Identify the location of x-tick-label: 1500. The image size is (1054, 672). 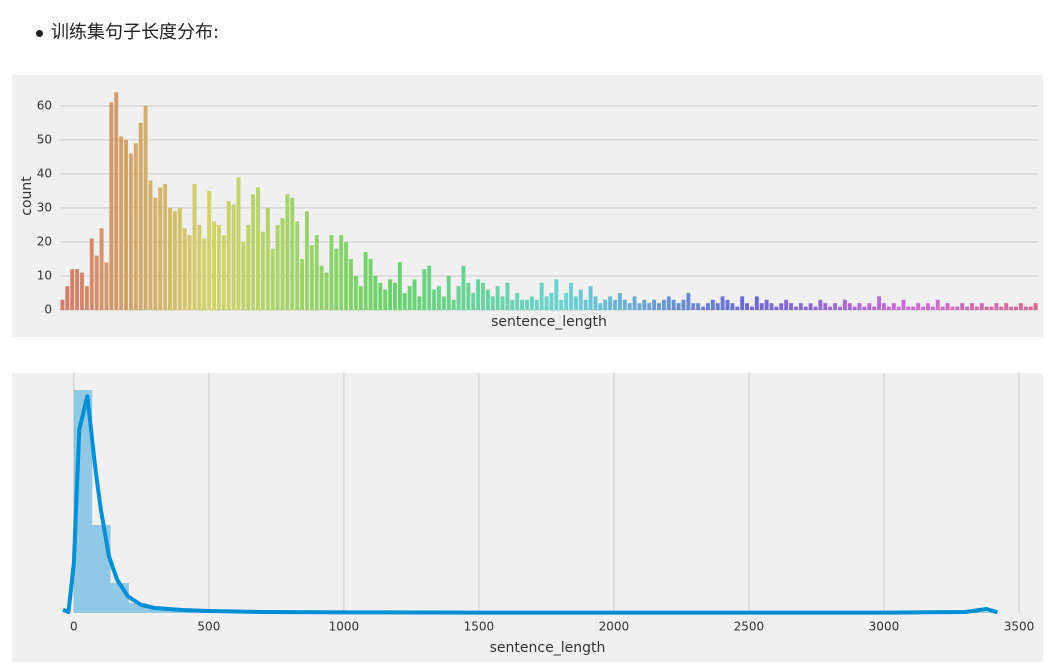
(479, 627).